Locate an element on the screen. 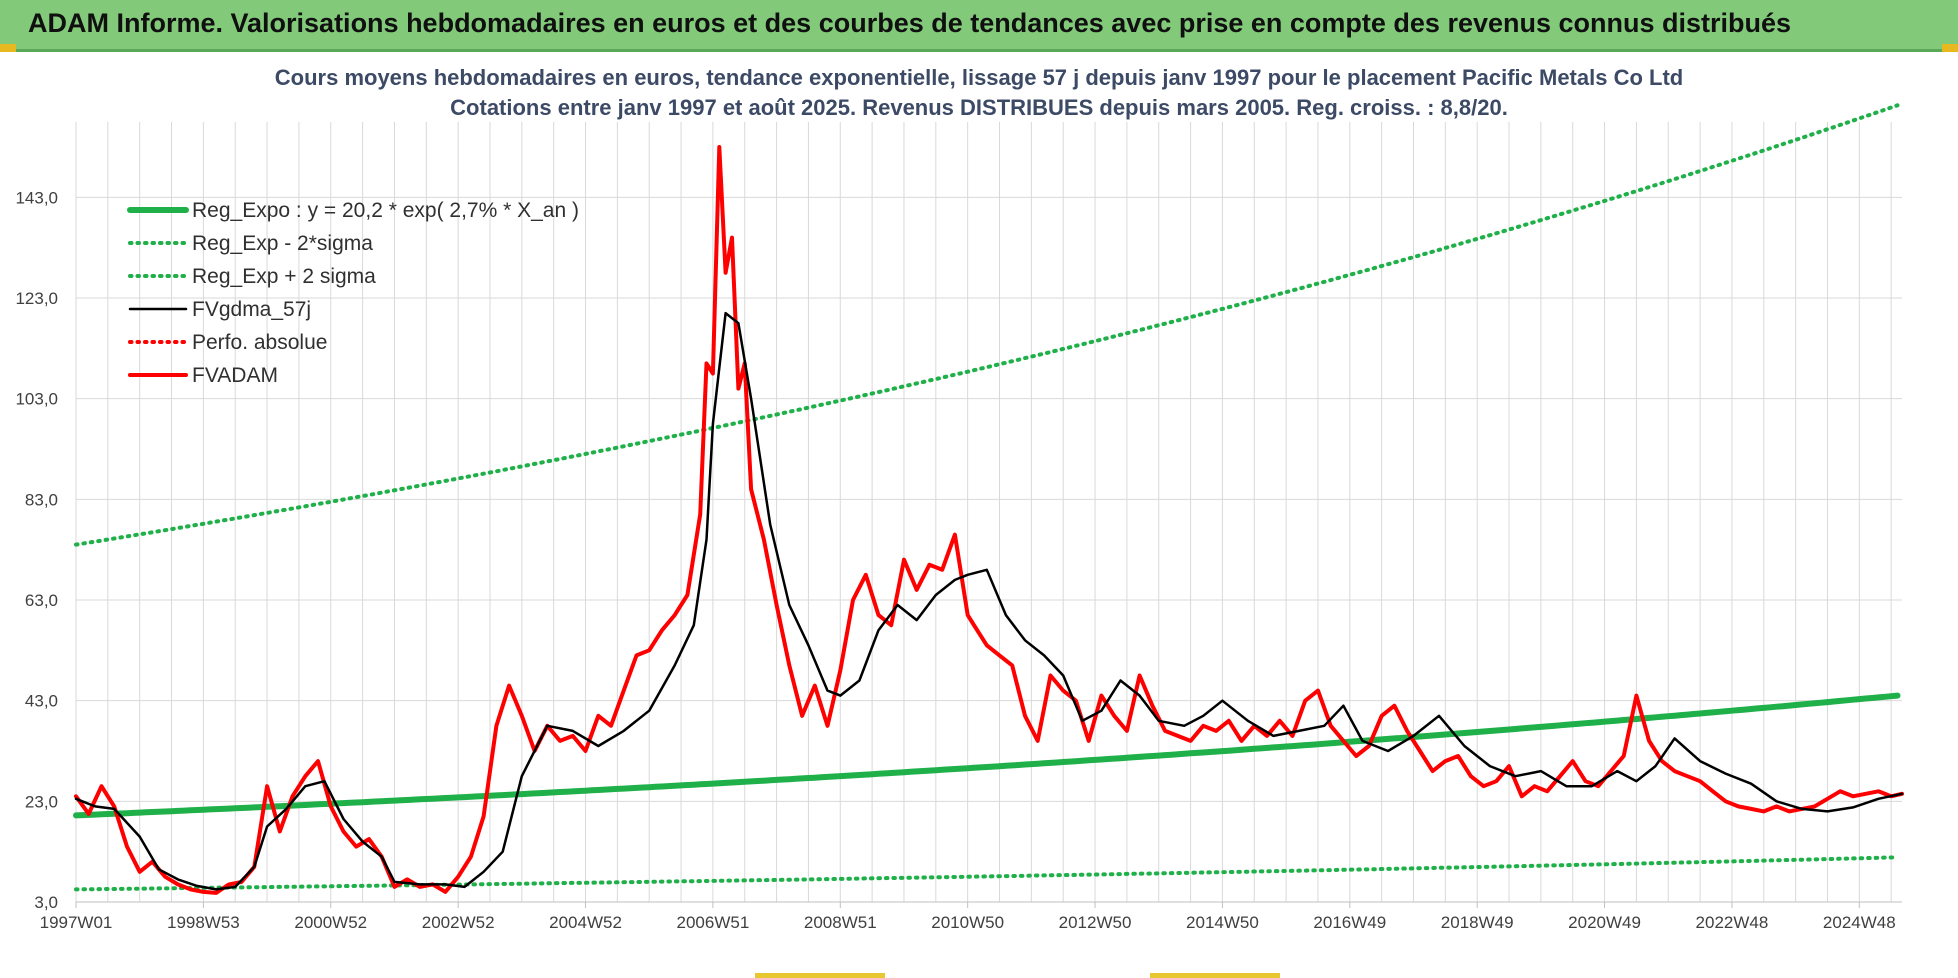  x-tick-label: 2022W48 is located at coordinates (1732, 922).